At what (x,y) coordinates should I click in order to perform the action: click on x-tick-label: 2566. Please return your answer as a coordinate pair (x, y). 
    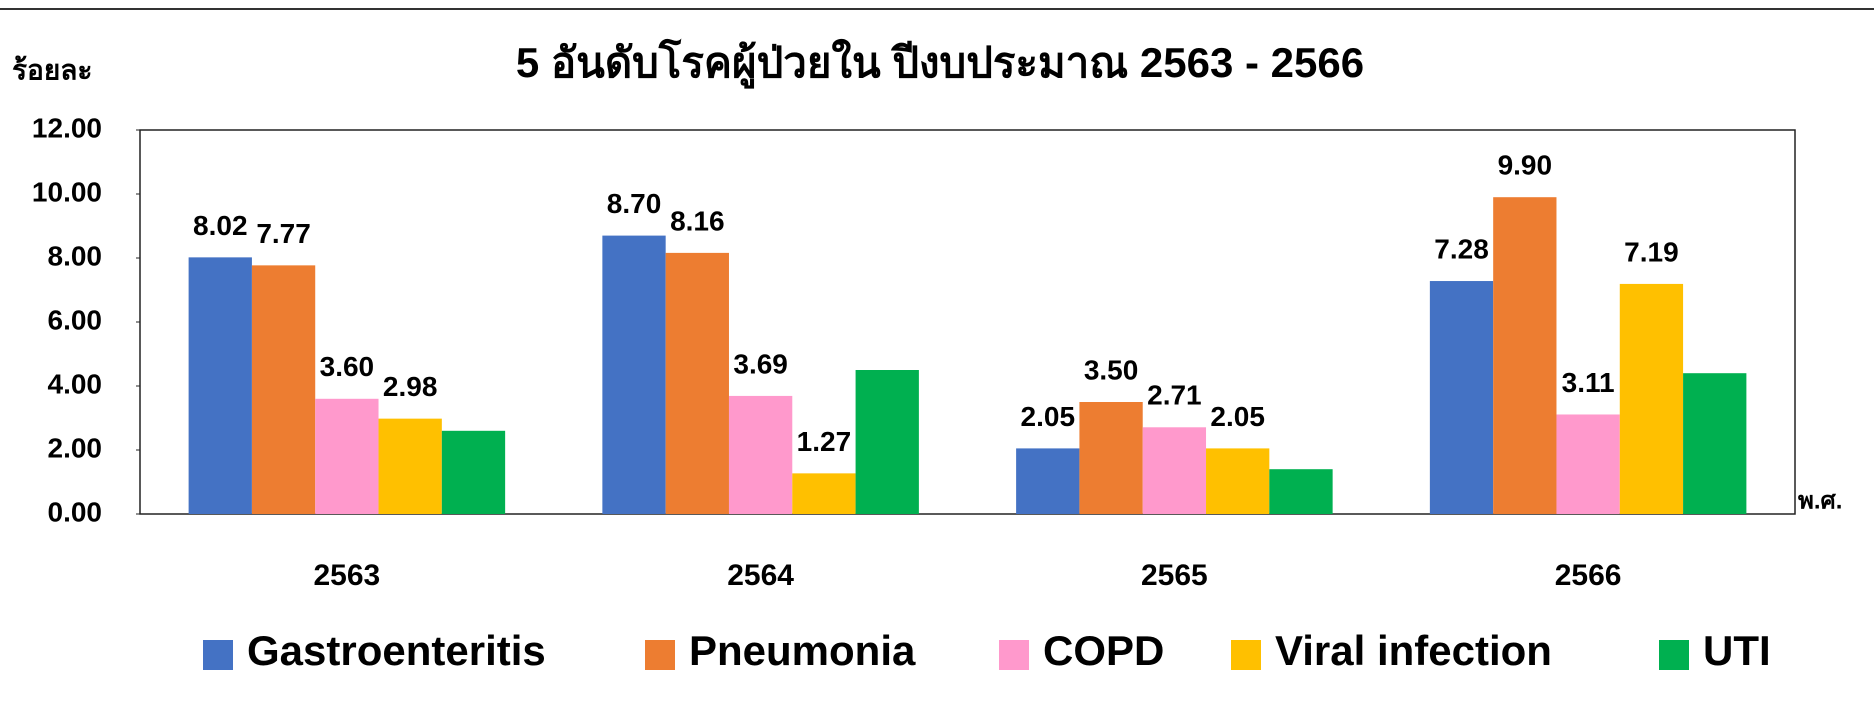
    Looking at the image, I should click on (1588, 575).